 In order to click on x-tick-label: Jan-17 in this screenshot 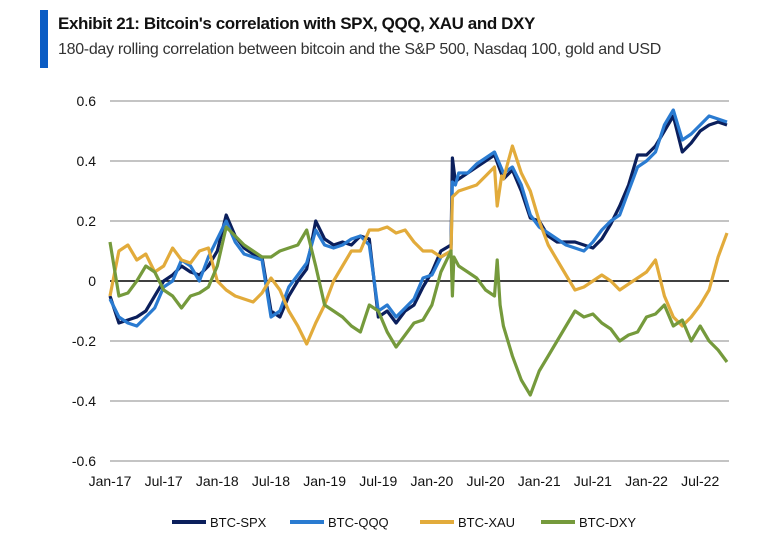, I will do `click(110, 481)`.